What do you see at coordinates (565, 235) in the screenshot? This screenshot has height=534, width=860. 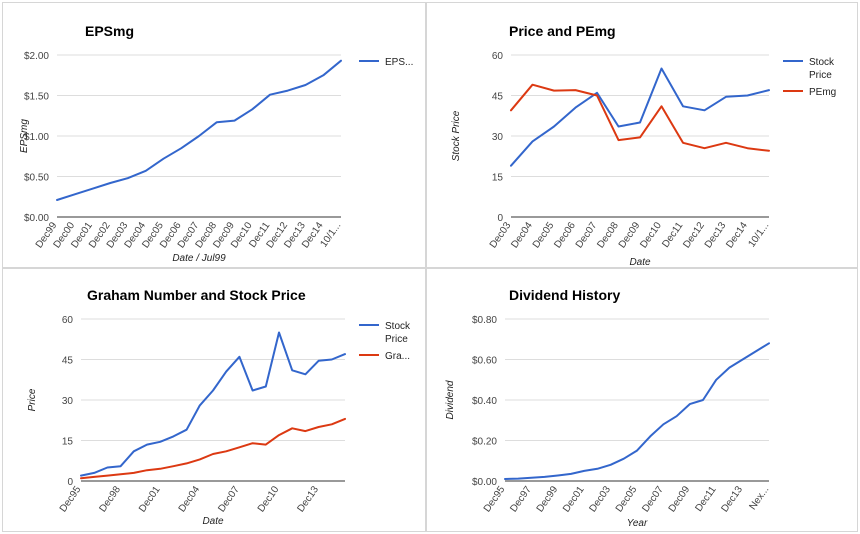 I see `x-tick-label: Dec06` at bounding box center [565, 235].